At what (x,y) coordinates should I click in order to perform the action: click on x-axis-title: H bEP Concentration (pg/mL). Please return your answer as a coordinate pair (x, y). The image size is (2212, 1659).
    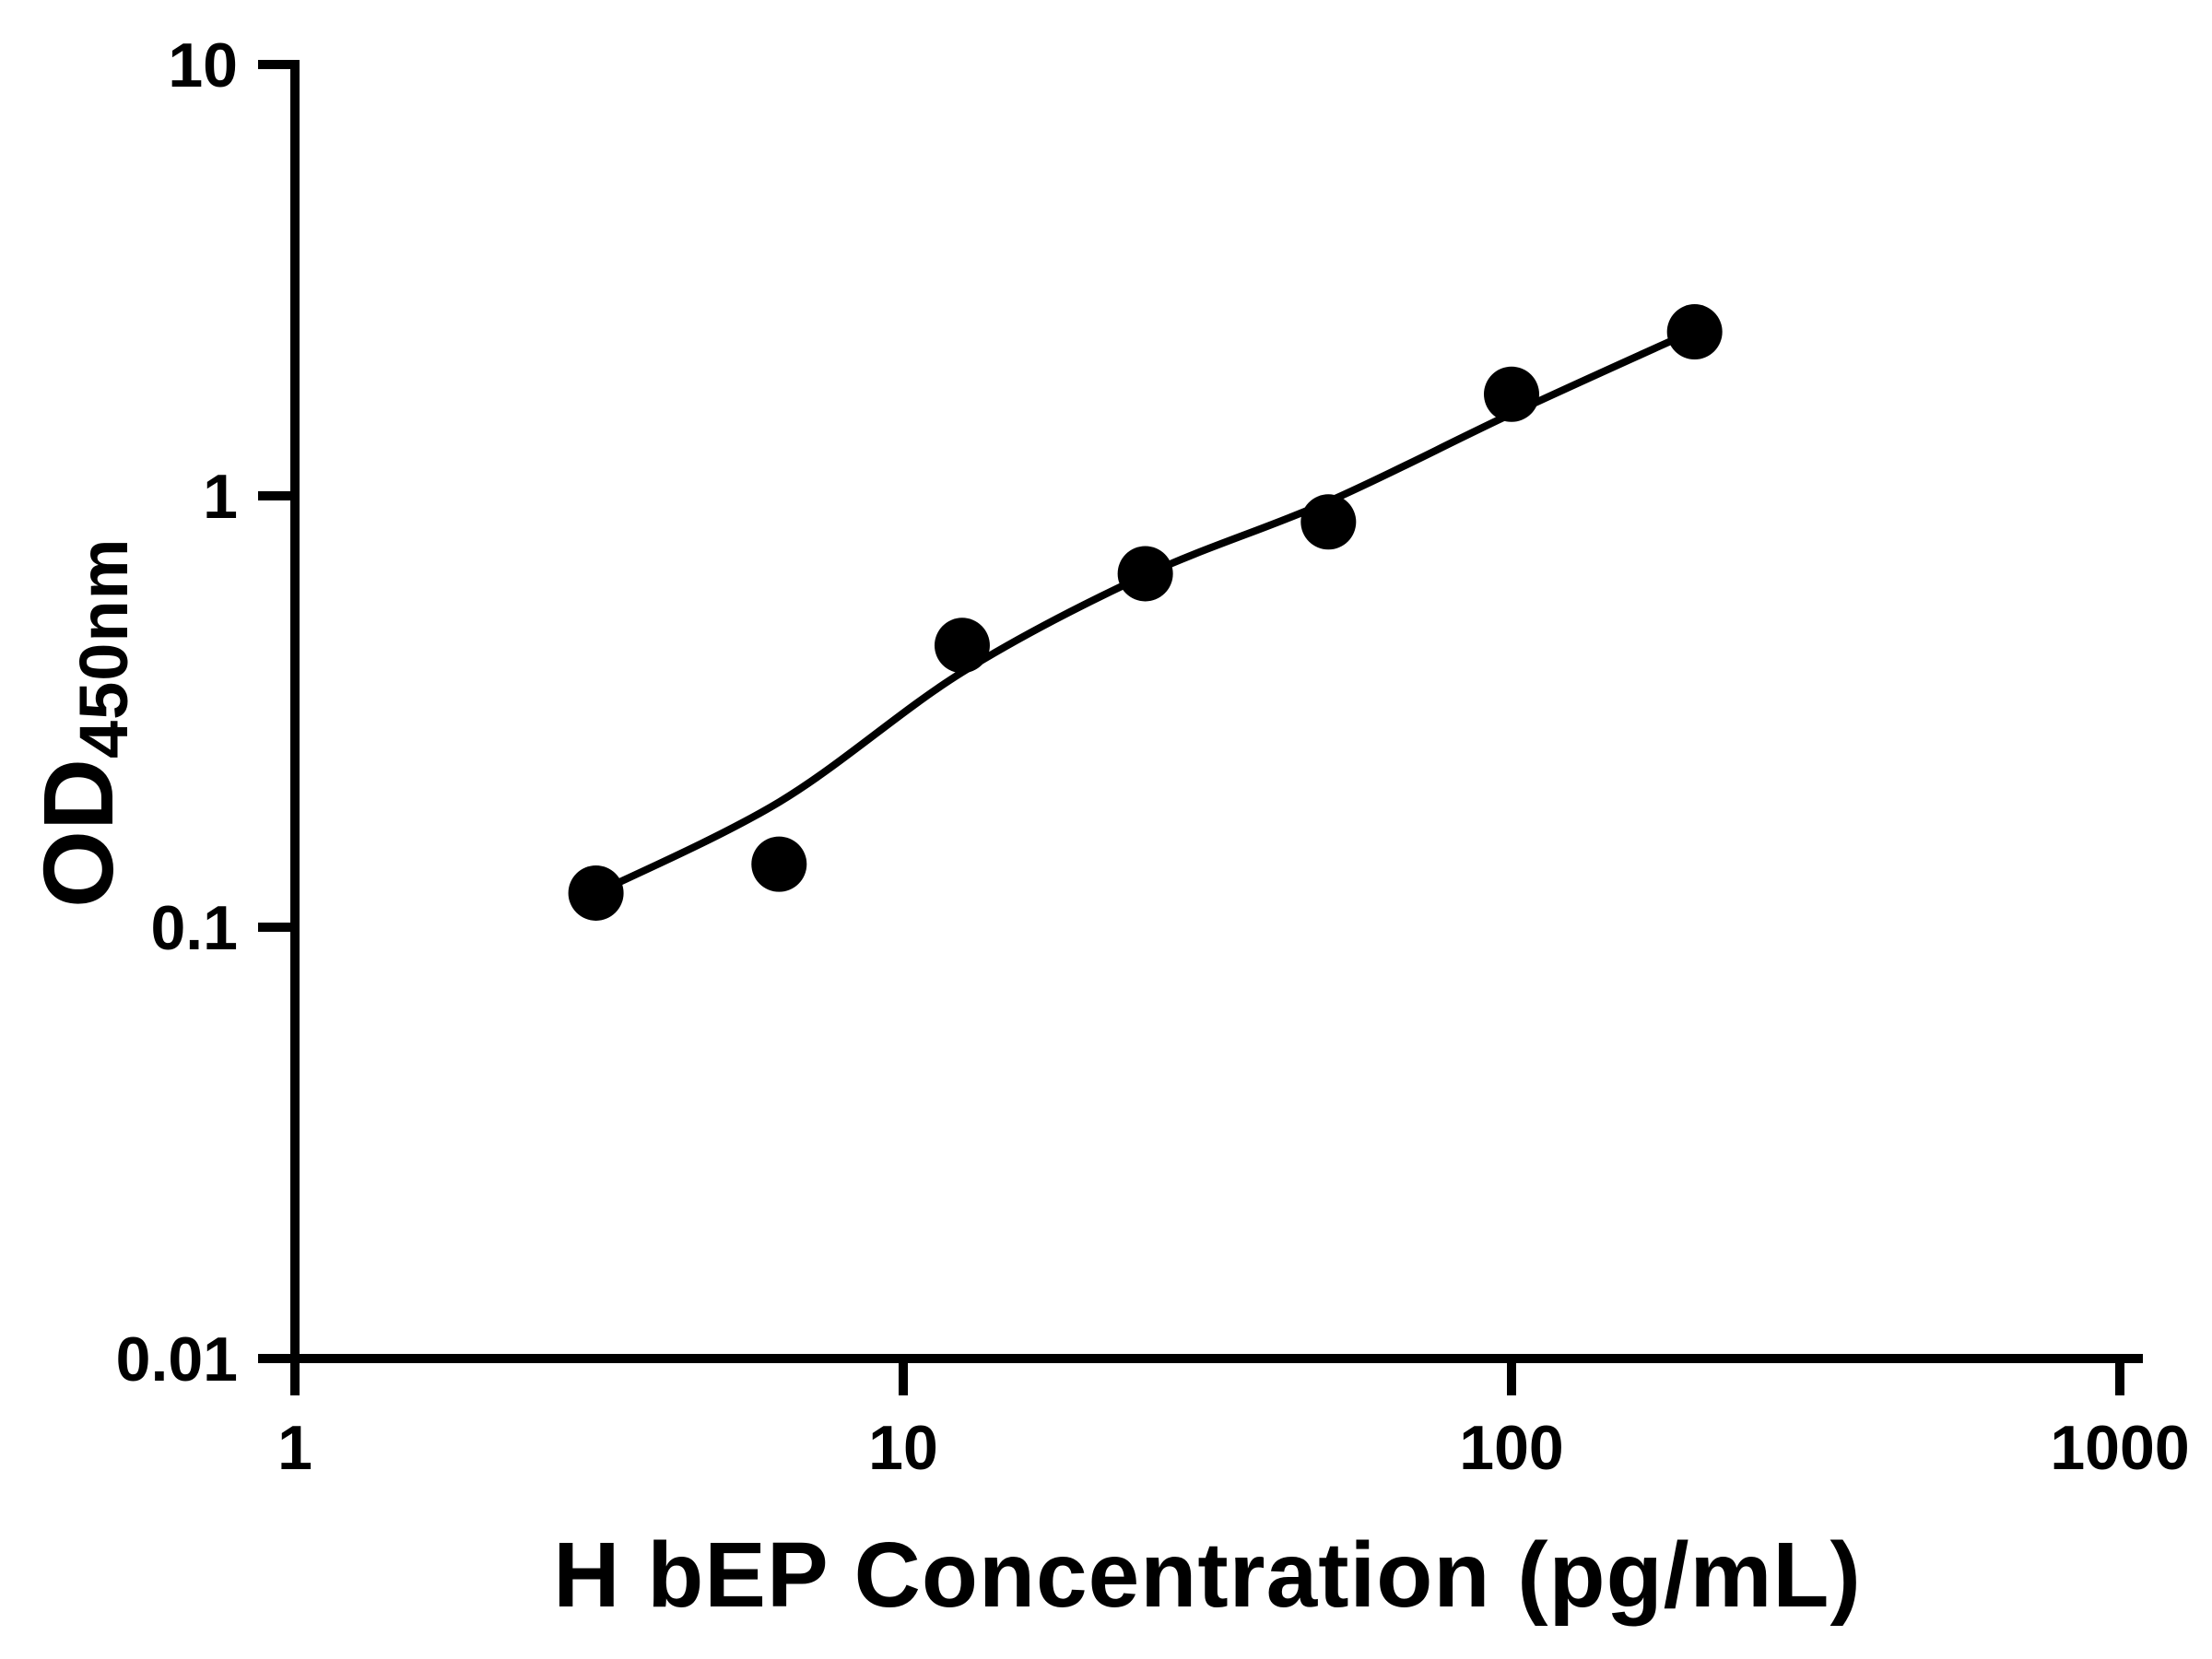
    Looking at the image, I should click on (1207, 1575).